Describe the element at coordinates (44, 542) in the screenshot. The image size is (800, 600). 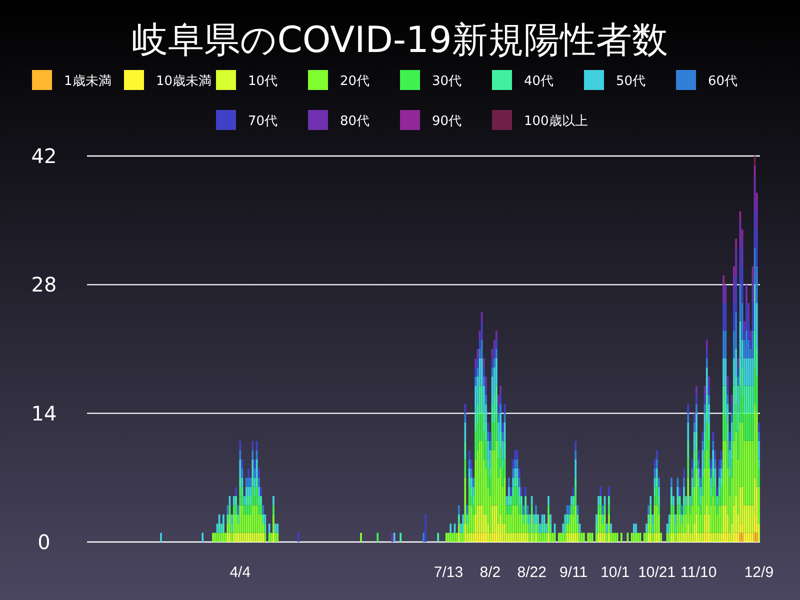
I see `y-tick-label: 0` at that location.